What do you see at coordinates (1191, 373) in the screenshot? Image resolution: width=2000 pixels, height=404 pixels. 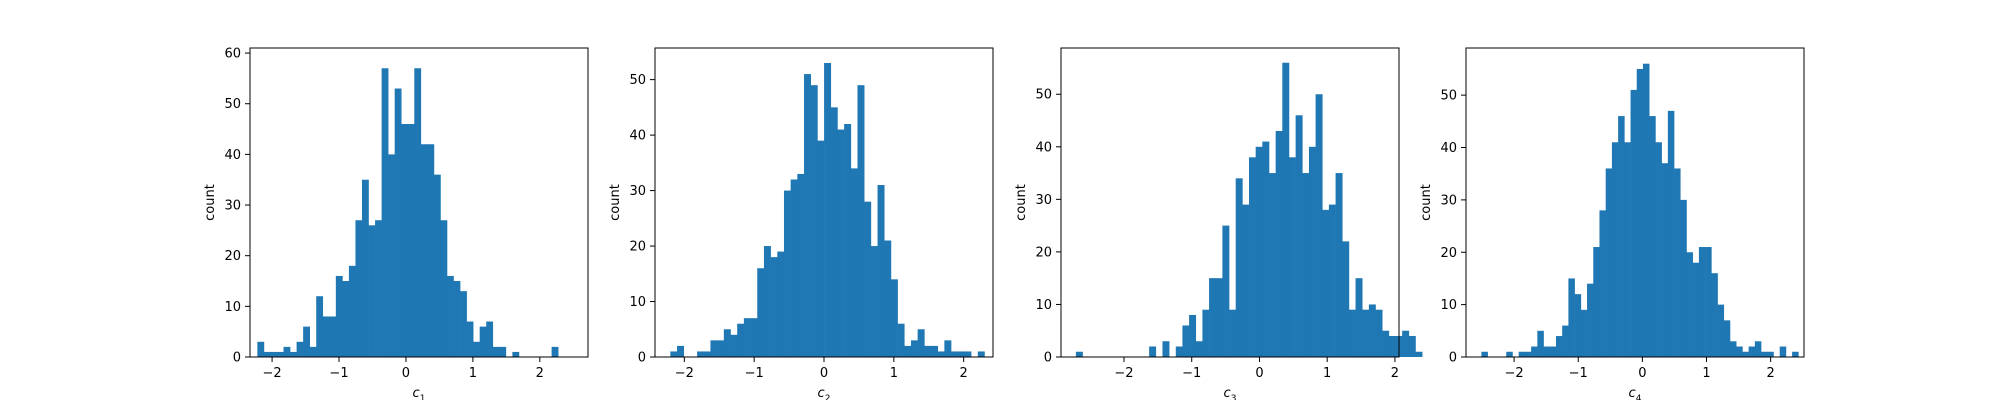 I see `x-tick-label: −1` at bounding box center [1191, 373].